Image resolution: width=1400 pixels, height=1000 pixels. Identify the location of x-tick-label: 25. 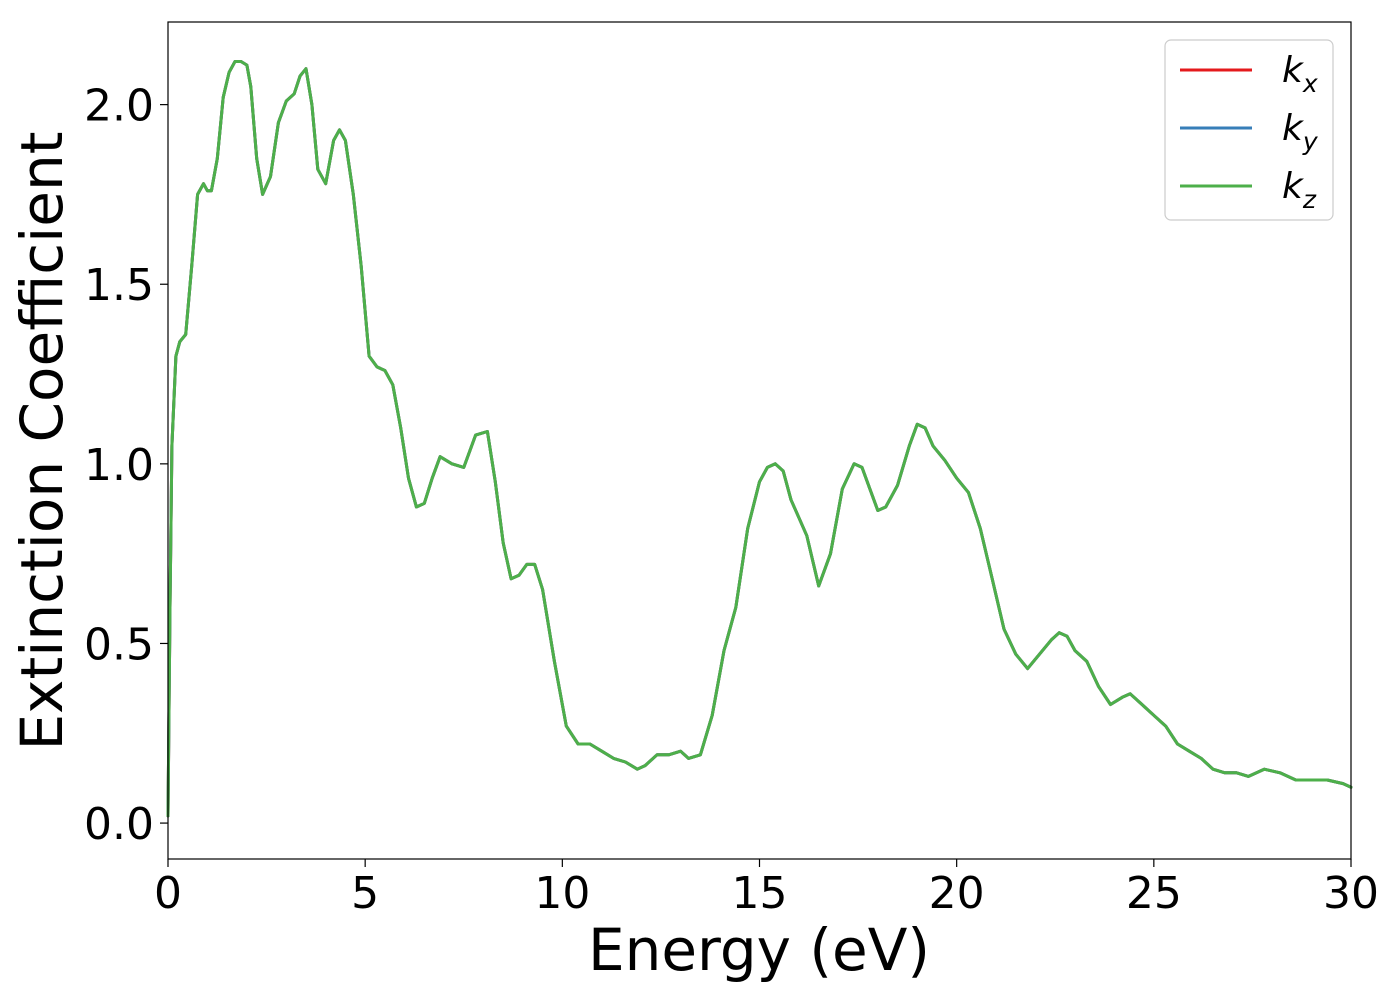
(1154, 893).